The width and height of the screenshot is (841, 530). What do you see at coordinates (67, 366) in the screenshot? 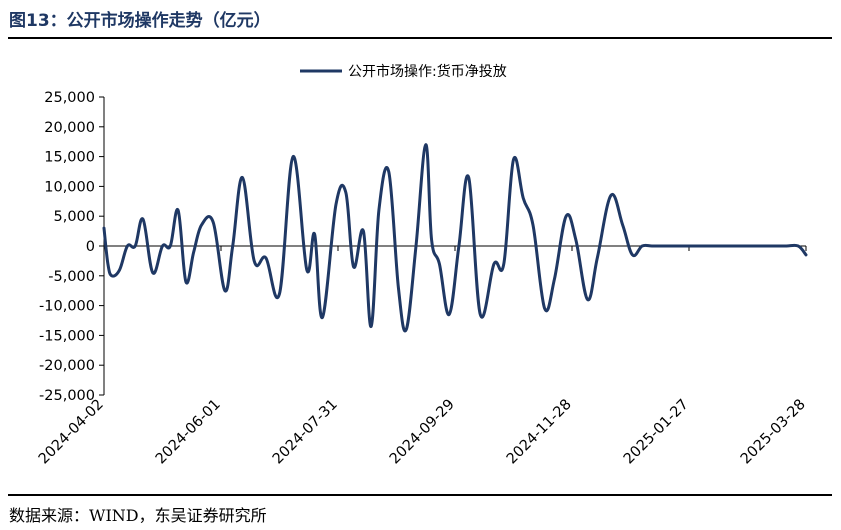
I see `y-tick-label: -20,000` at bounding box center [67, 366].